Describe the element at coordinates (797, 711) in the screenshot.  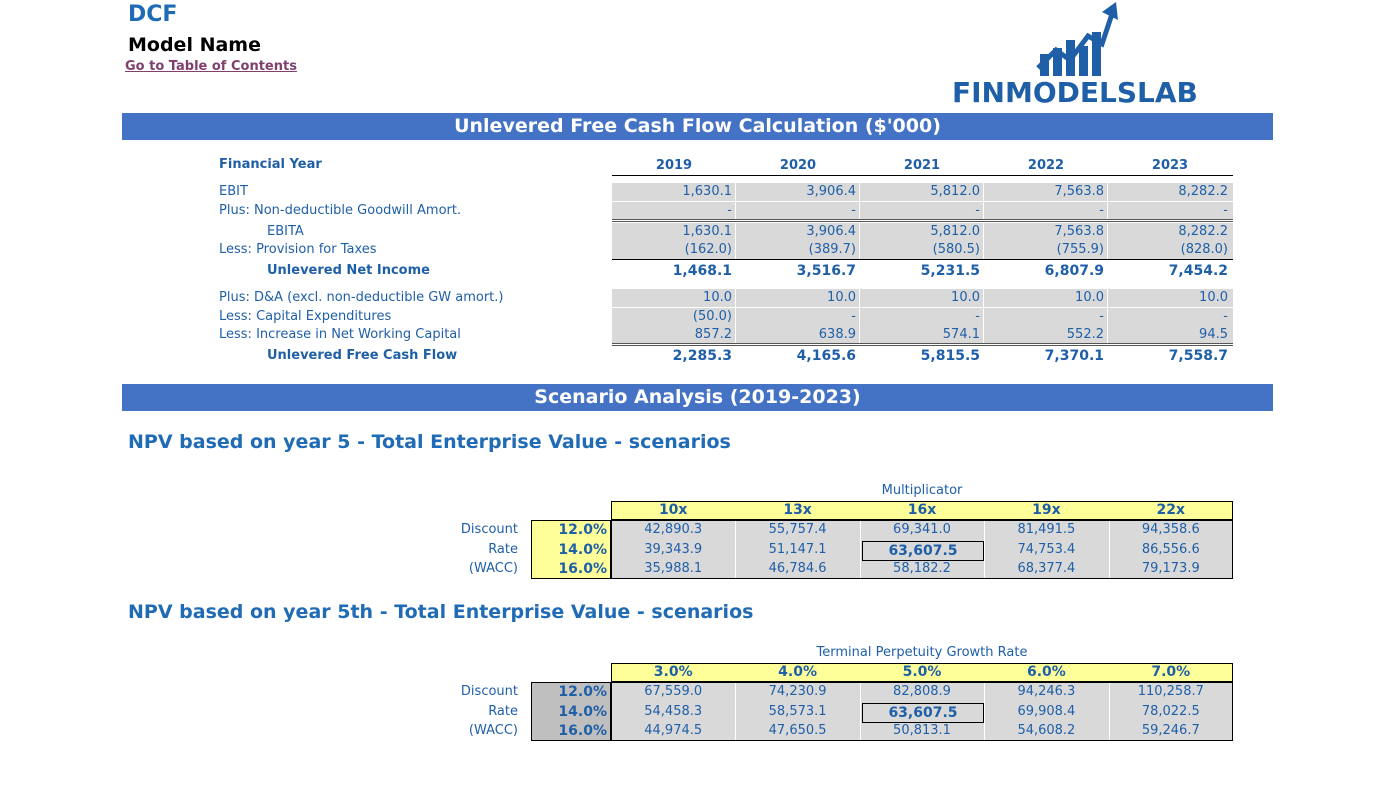
I see `npv-value: 58,573.1` at that location.